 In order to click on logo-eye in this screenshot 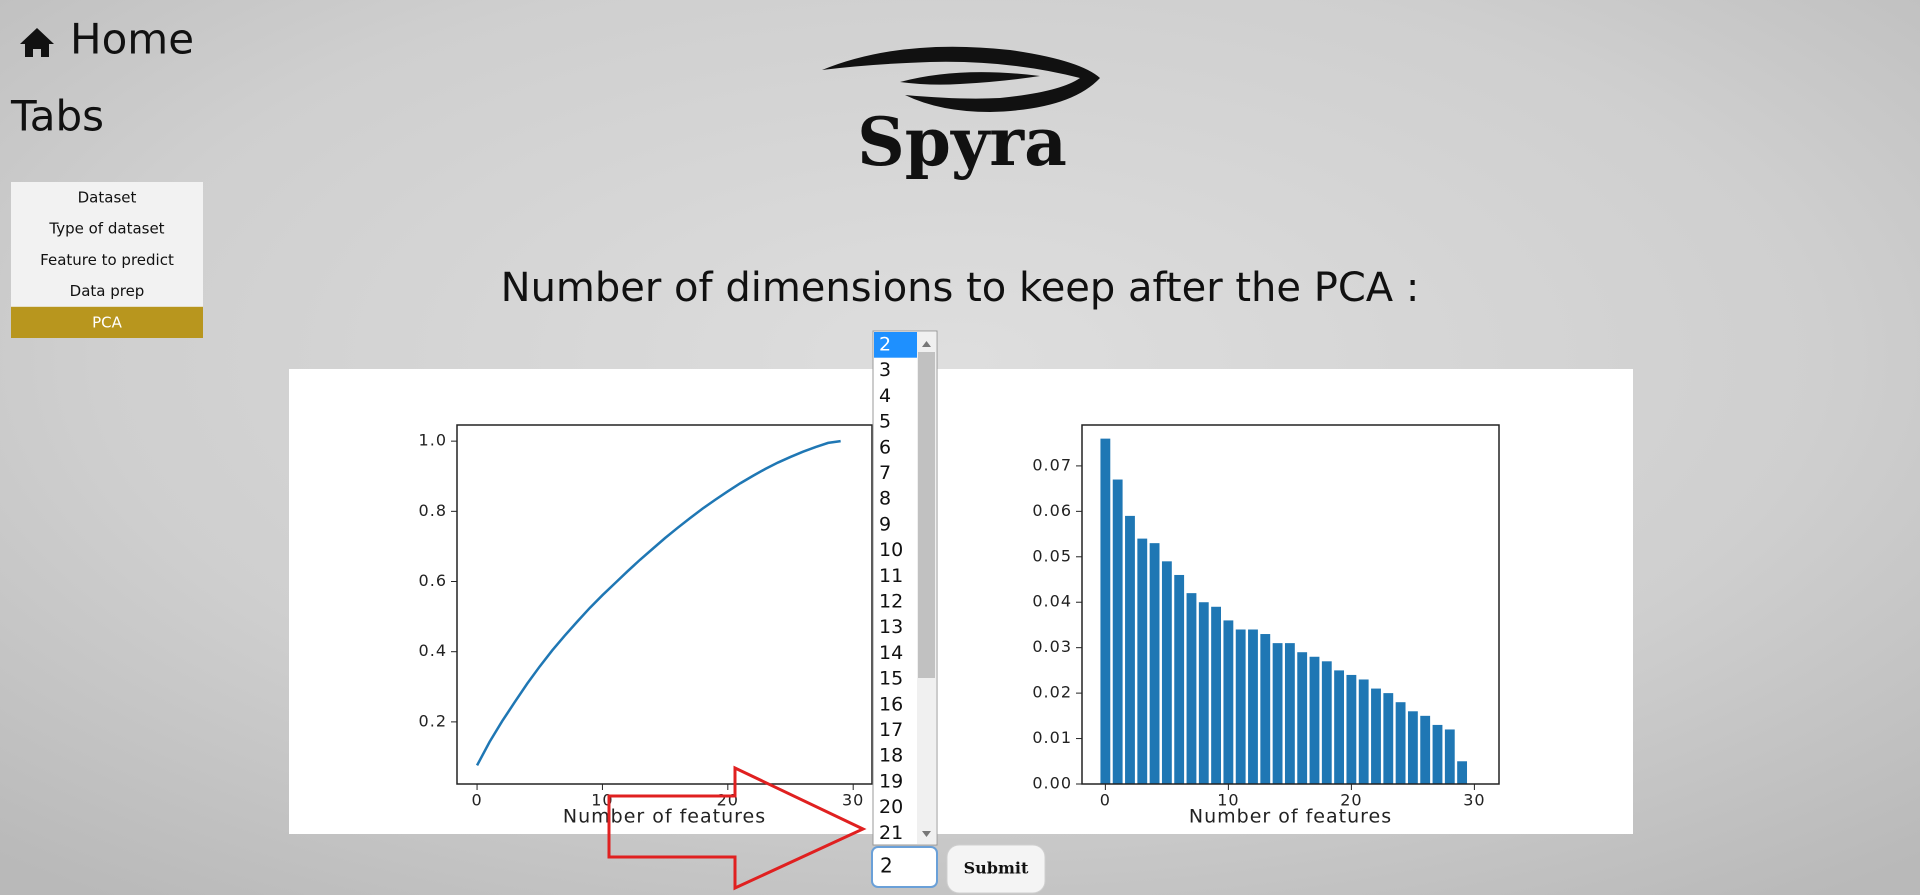, I will do `click(961, 79)`.